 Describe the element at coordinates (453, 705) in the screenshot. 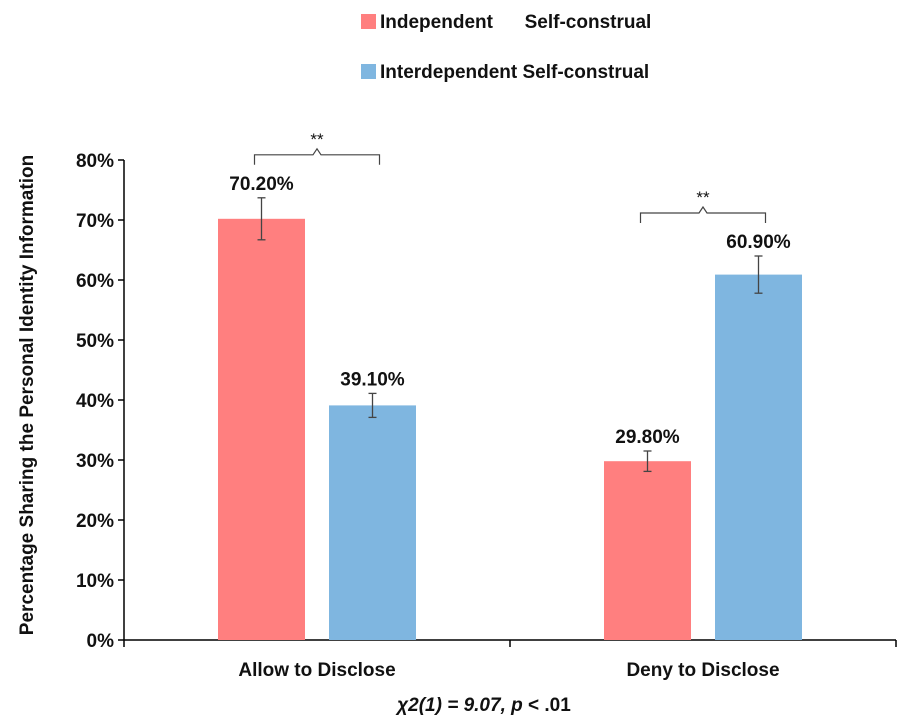

I see `footnote-prefix: χ2(1) = 9.07,` at that location.